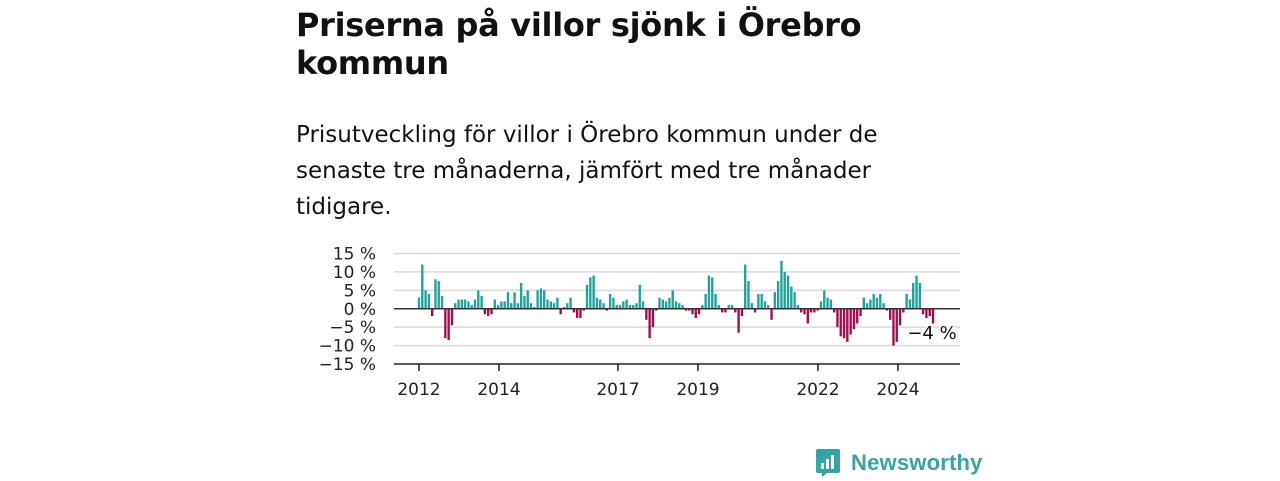  Describe the element at coordinates (418, 390) in the screenshot. I see `x-tick-label: 2012` at that location.